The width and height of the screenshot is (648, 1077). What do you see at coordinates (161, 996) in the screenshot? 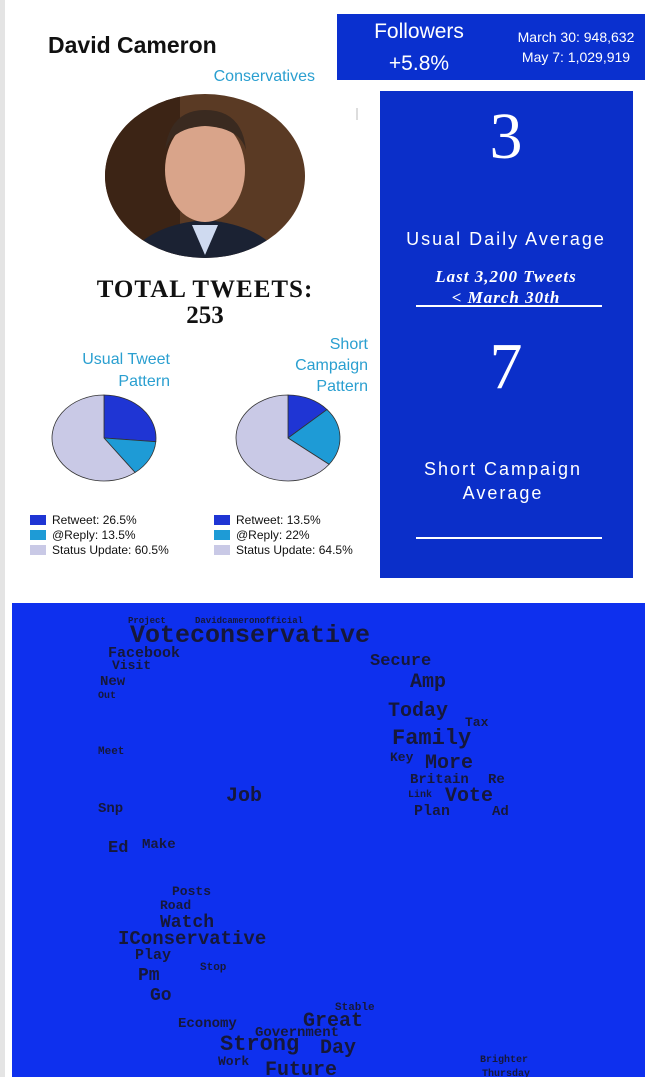
I see `cloud-word: Go` at bounding box center [161, 996].